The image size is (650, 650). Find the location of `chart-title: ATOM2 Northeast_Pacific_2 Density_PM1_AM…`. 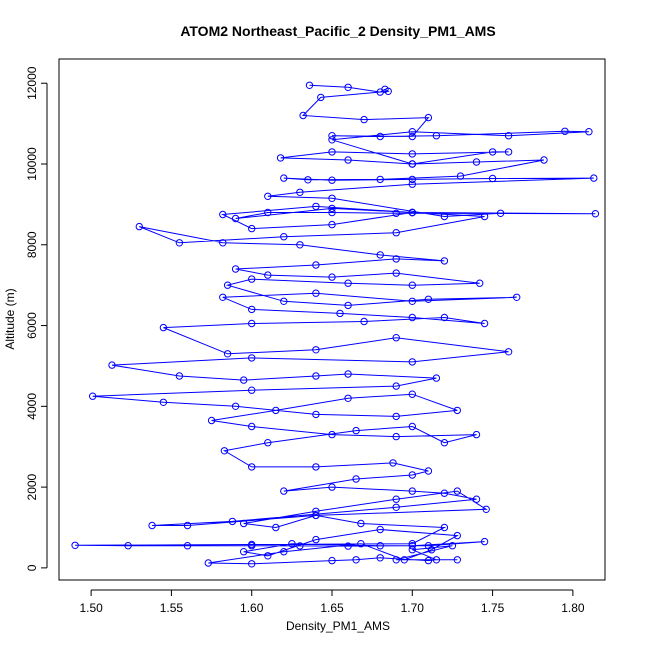

chart-title: ATOM2 Northeast_Pacific_2 Density_PM1_AM… is located at coordinates (337, 31).